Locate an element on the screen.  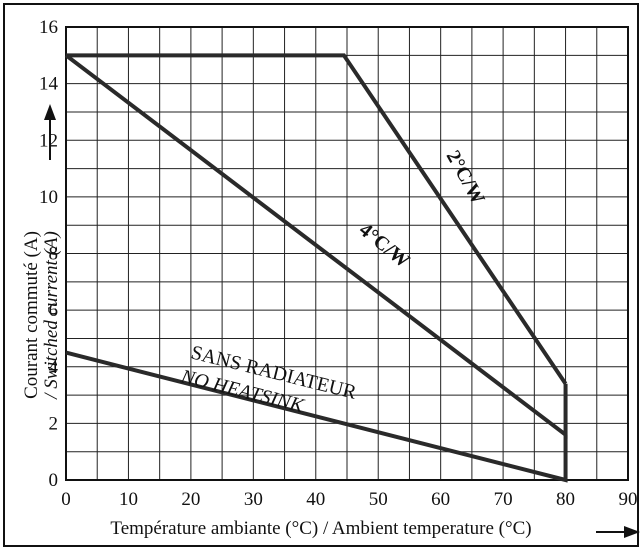
y-tick-label: 4 is located at coordinates (54, 367).